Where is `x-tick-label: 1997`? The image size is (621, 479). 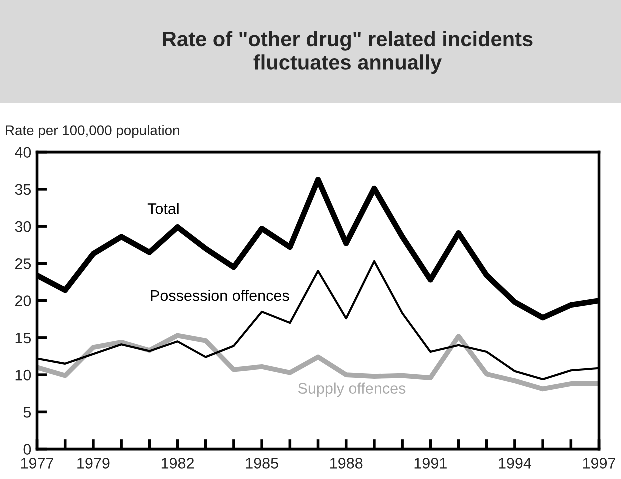 x-tick-label: 1997 is located at coordinates (599, 463).